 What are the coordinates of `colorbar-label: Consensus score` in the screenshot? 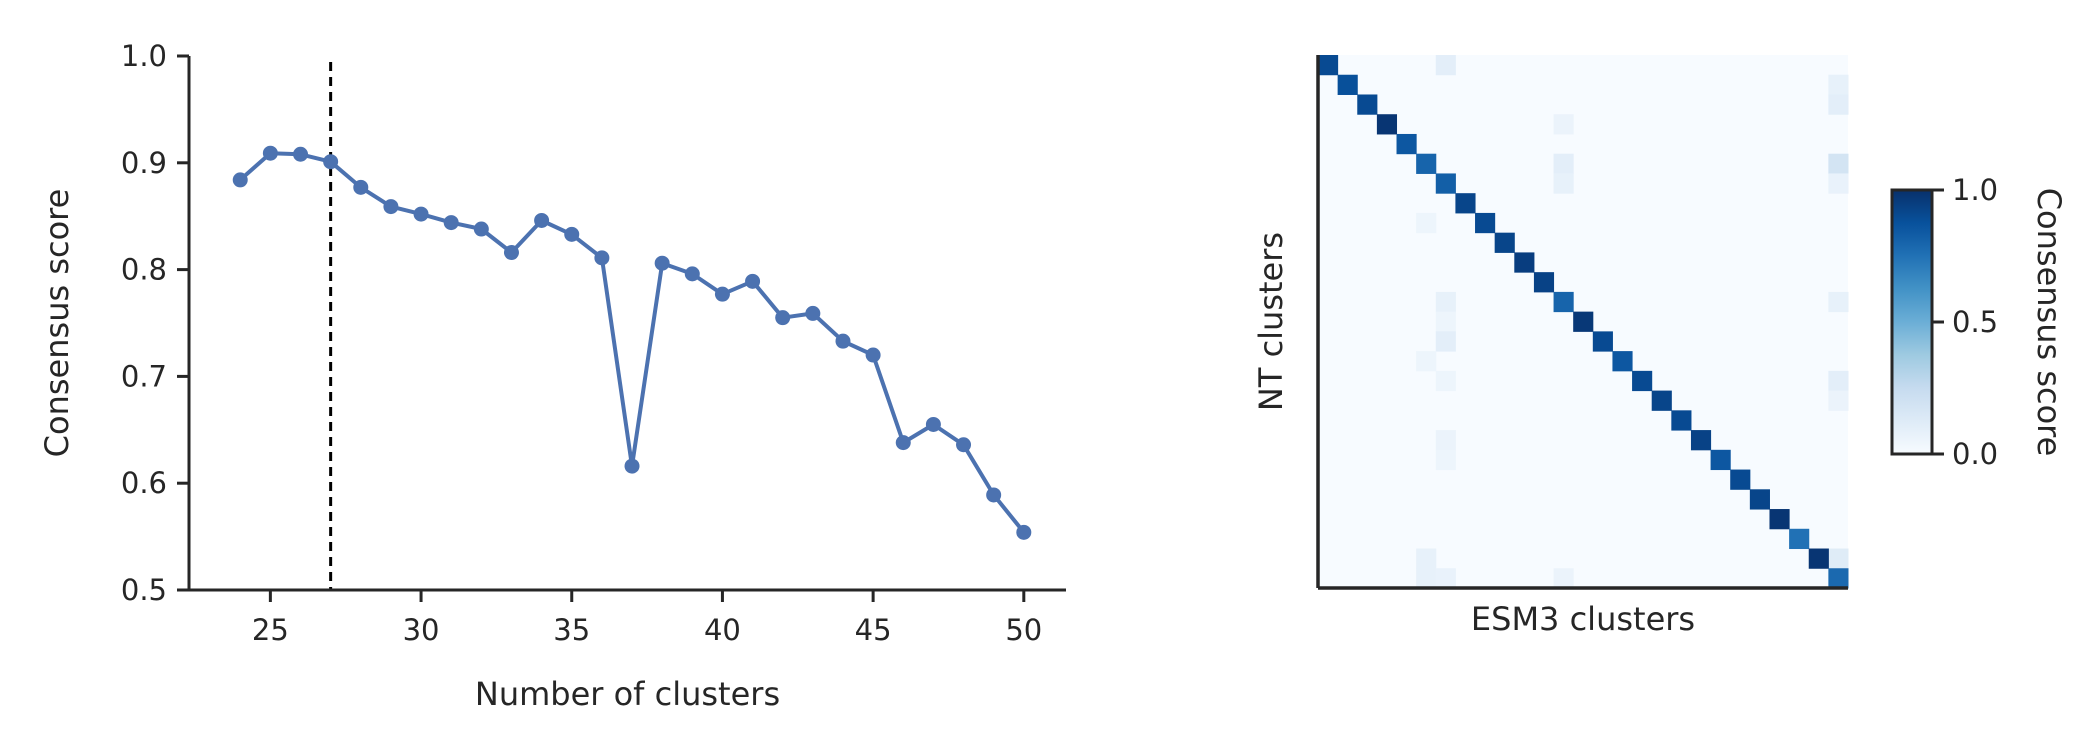 It's located at (2049, 322).